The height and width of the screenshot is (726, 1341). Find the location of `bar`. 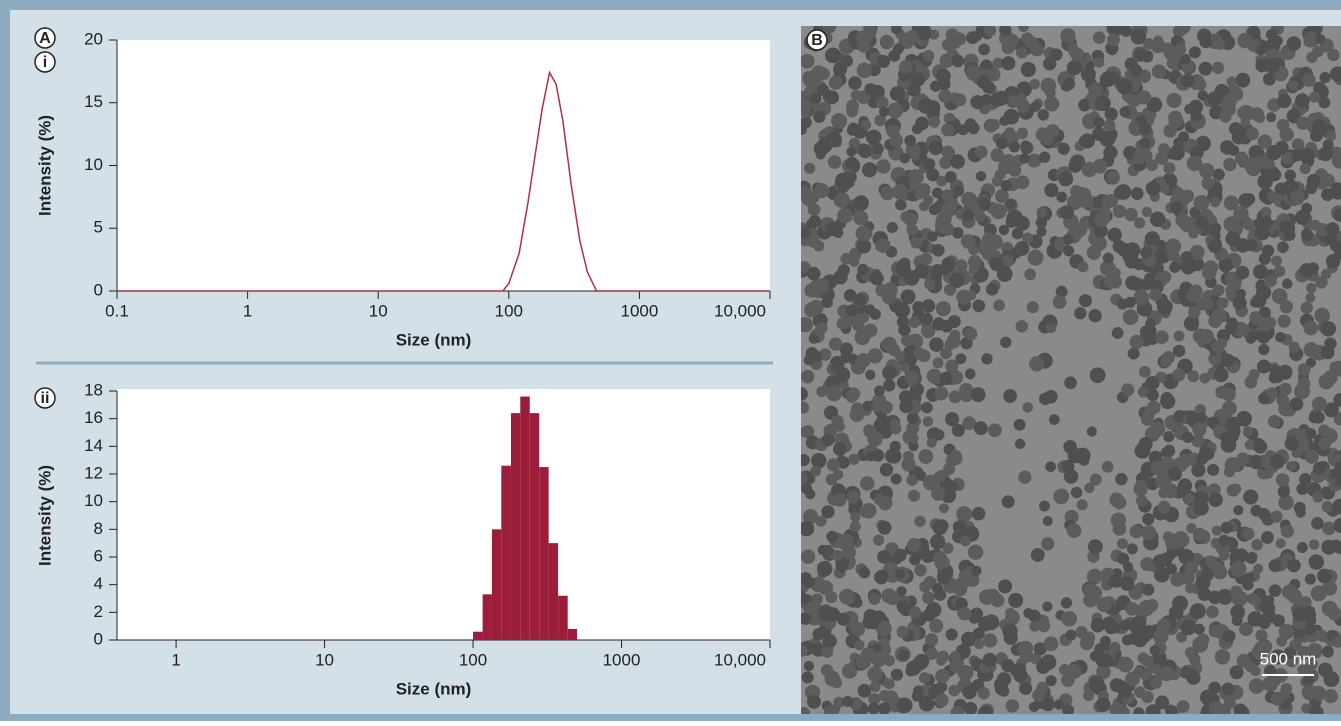

bar is located at coordinates (478, 635).